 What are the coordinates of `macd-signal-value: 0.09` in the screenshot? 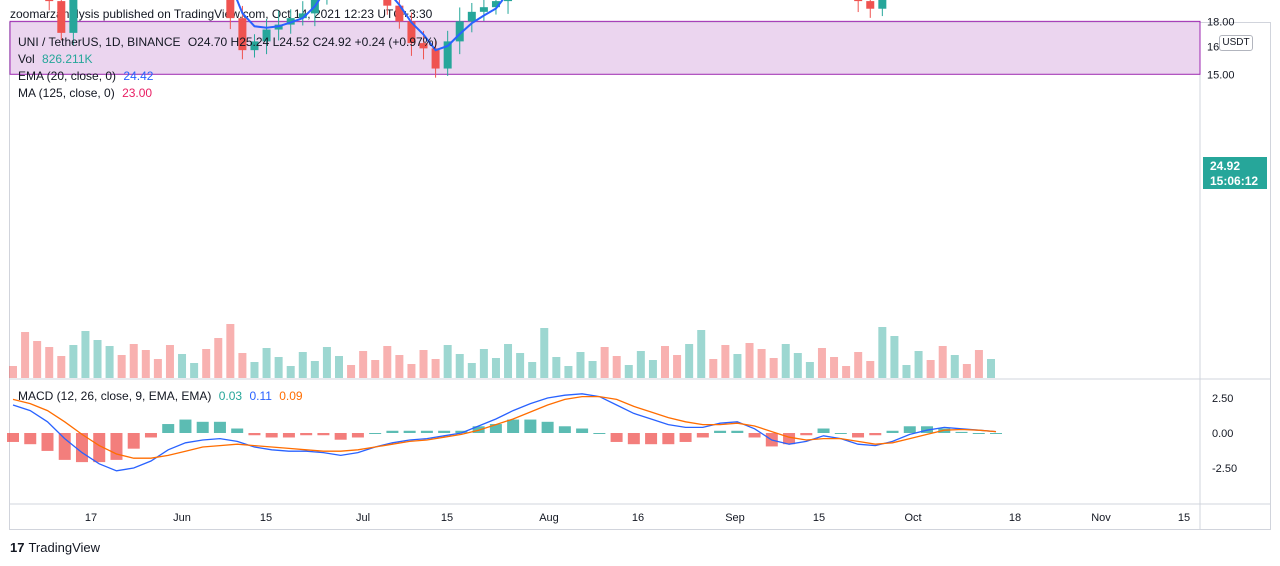 It's located at (291, 396).